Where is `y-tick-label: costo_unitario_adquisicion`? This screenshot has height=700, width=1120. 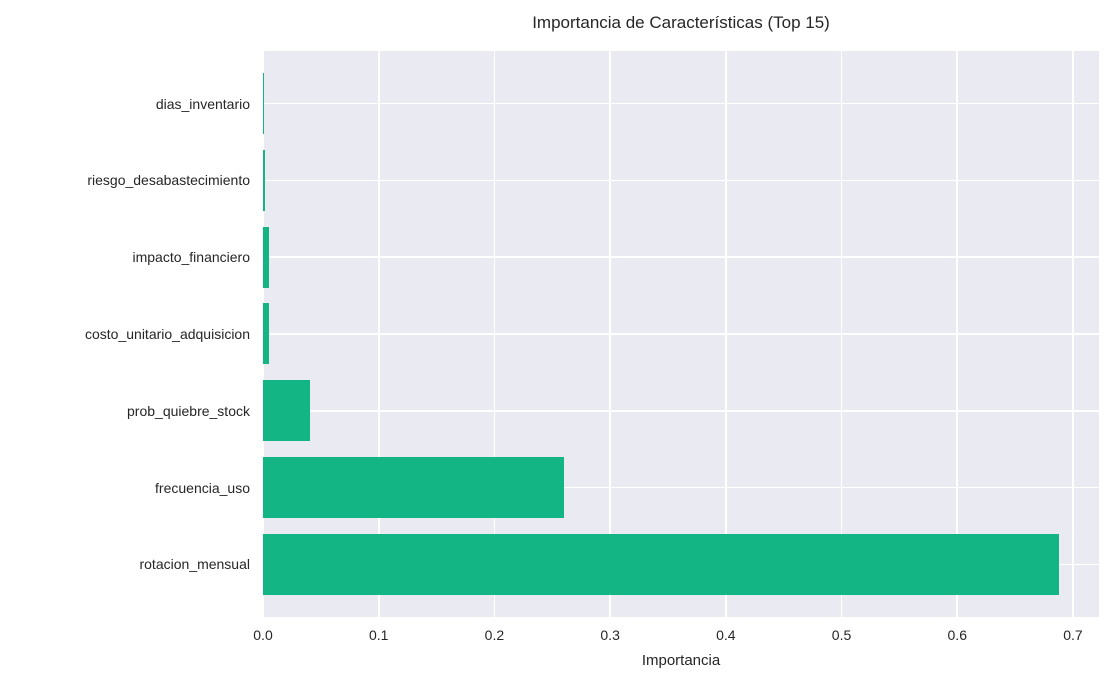
y-tick-label: costo_unitario_adquisicion is located at coordinates (167, 333).